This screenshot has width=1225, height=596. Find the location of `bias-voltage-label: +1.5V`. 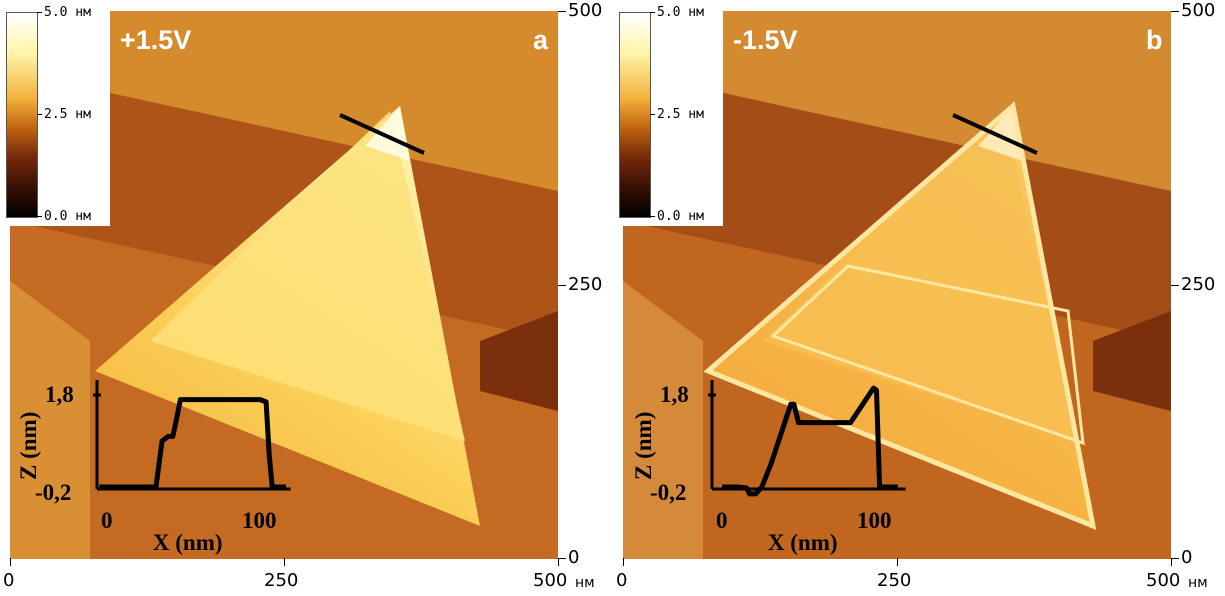

bias-voltage-label: +1.5V is located at coordinates (156, 40).